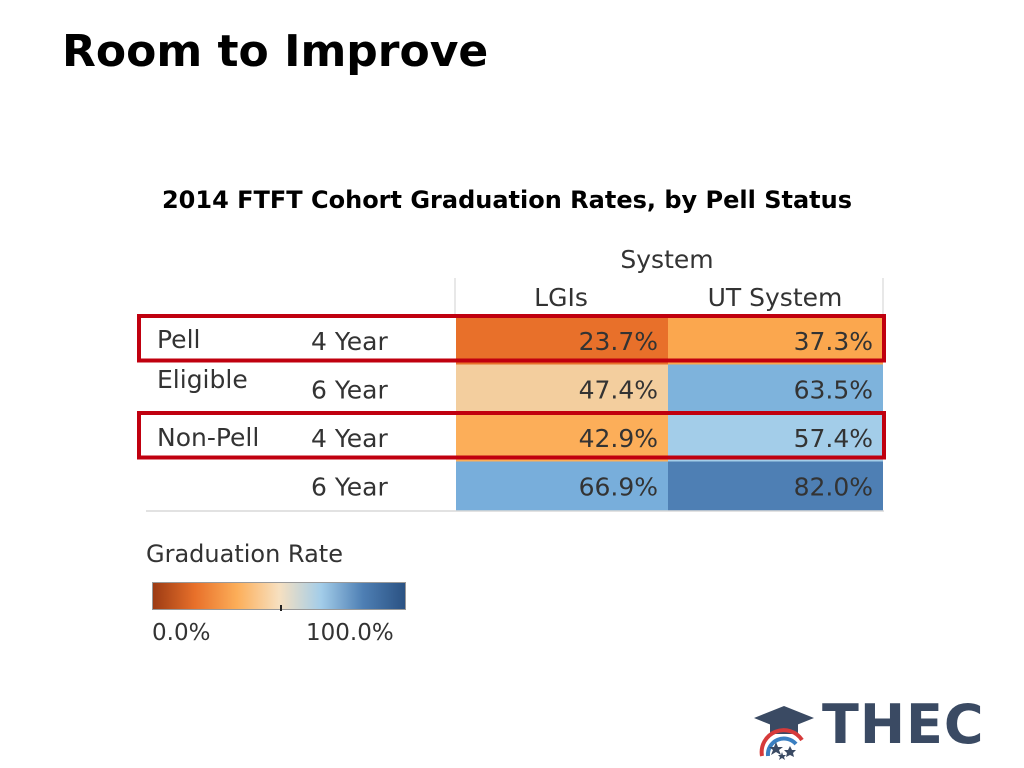 This screenshot has height=768, width=1024. I want to click on legend-min-label: 0.0%, so click(181, 633).